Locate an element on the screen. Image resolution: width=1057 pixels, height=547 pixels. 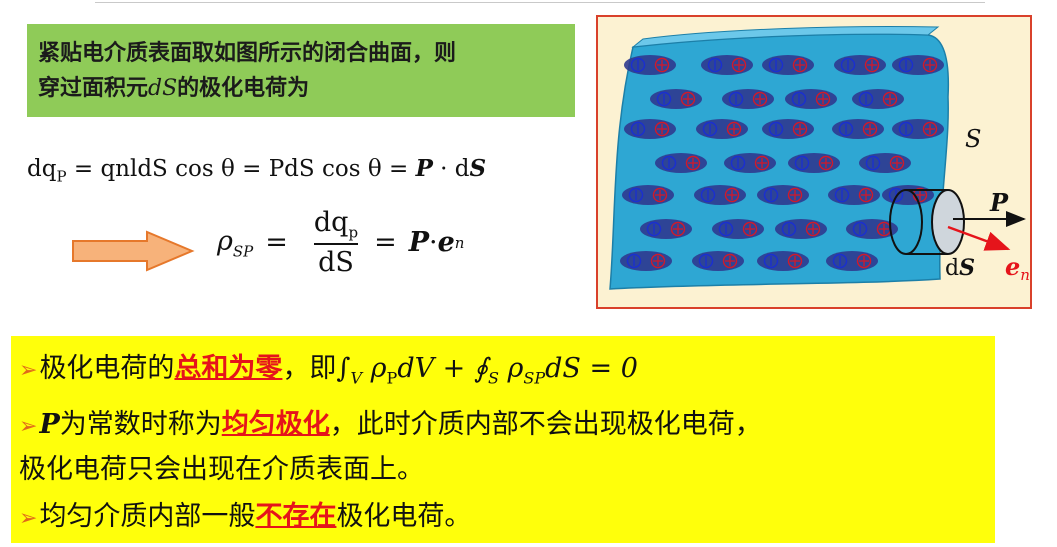
label-dS: dS is located at coordinates (960, 268).